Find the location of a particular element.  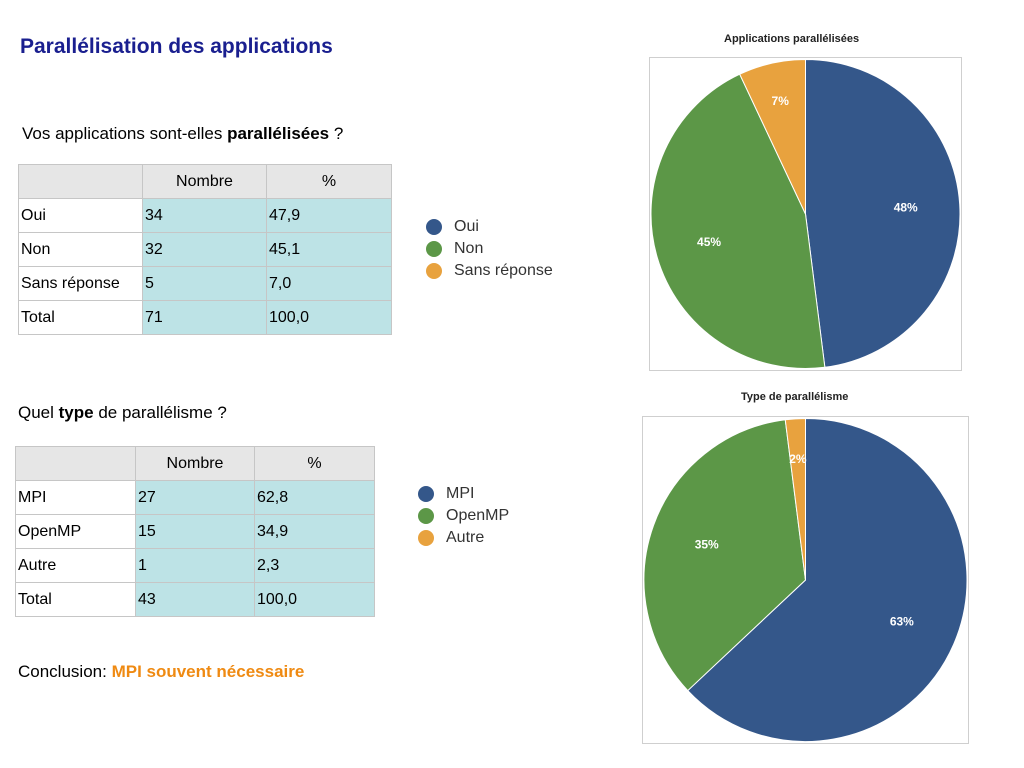

question-emphasis: type is located at coordinates (76, 412).